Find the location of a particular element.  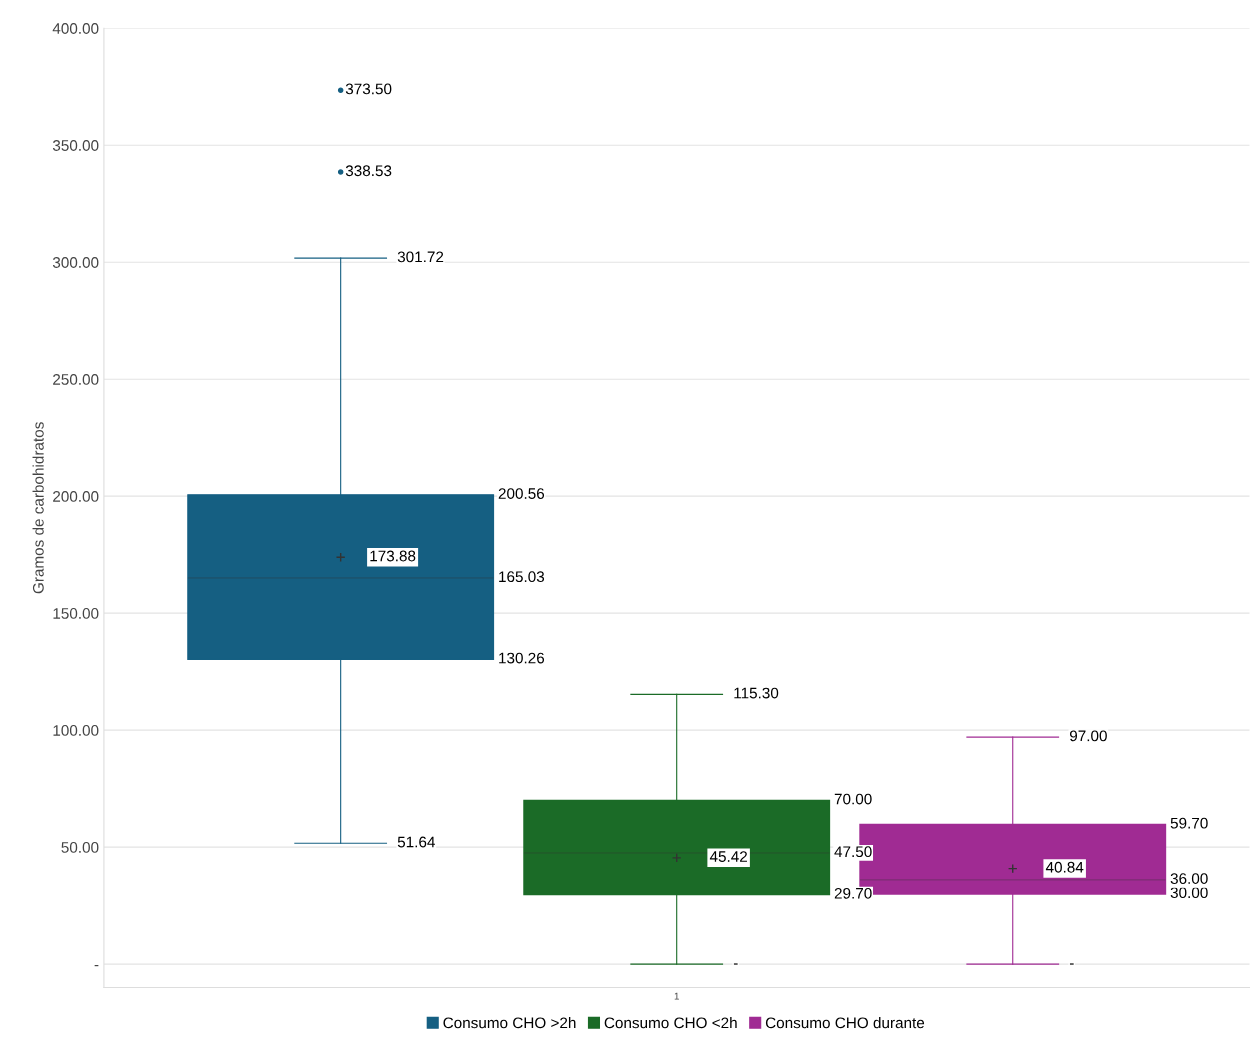

annotation: 30.00 is located at coordinates (1189, 893).